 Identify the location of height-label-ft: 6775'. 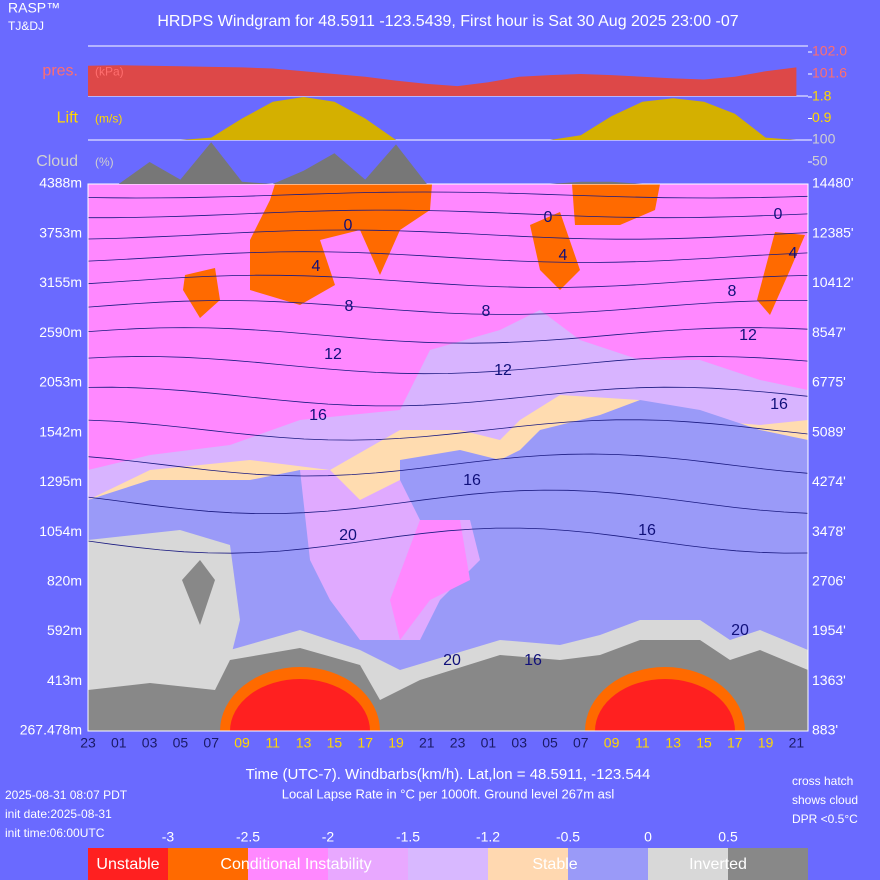
(829, 382).